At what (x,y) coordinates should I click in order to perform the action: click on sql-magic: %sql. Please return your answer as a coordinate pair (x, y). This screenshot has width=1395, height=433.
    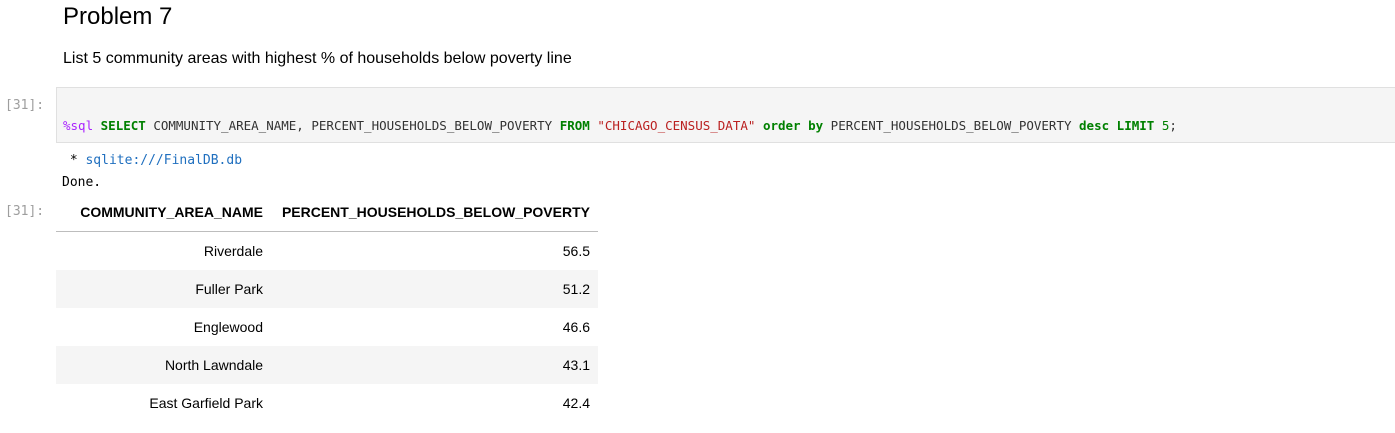
    Looking at the image, I should click on (78, 125).